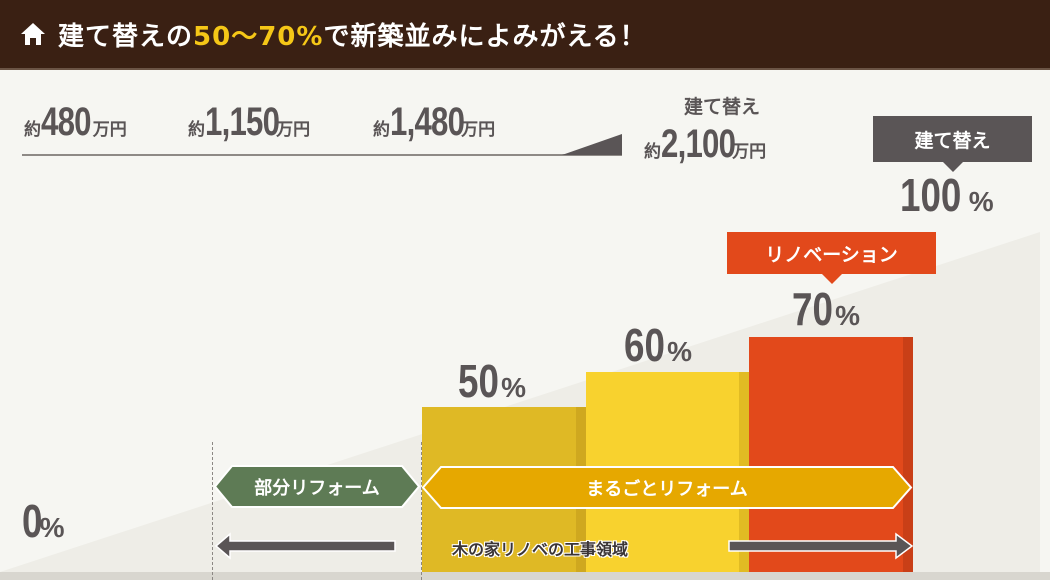  I want to click on page-title: 建て替えの50〜70%で新築並みによみがえる！, so click(352, 34).